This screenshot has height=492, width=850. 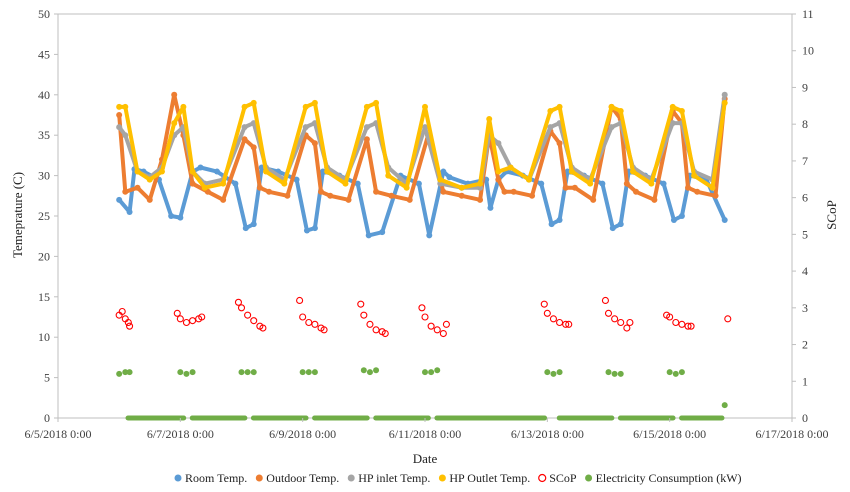 I want to click on x-tick-label: 6/17/2018 0:00, so click(x=791, y=434).